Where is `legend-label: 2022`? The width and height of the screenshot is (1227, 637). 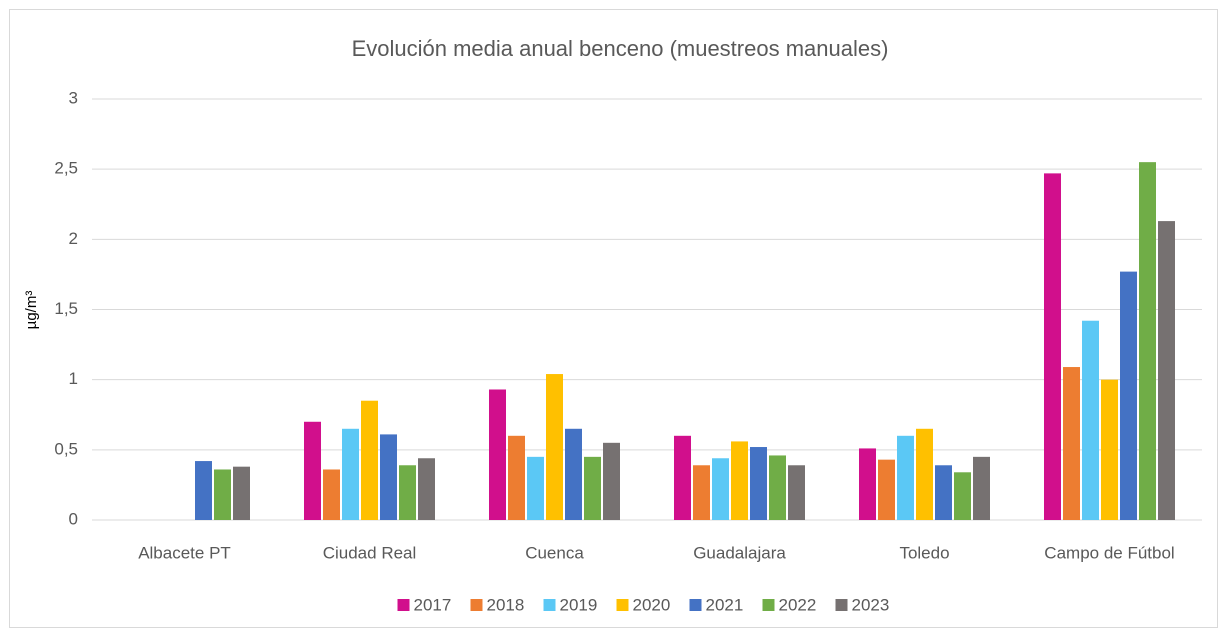 legend-label: 2022 is located at coordinates (798, 604).